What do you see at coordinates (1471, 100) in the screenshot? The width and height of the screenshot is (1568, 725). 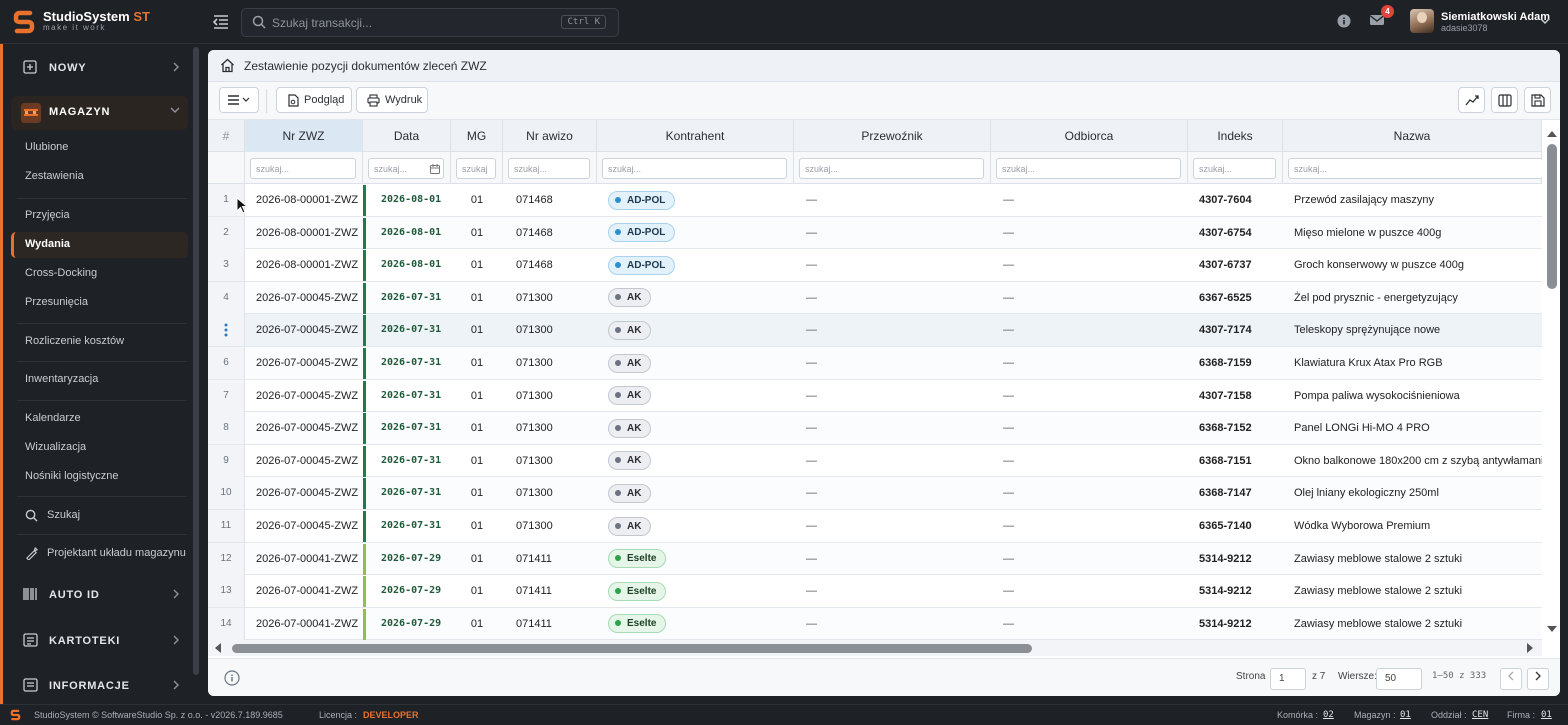 I see `chart-button` at bounding box center [1471, 100].